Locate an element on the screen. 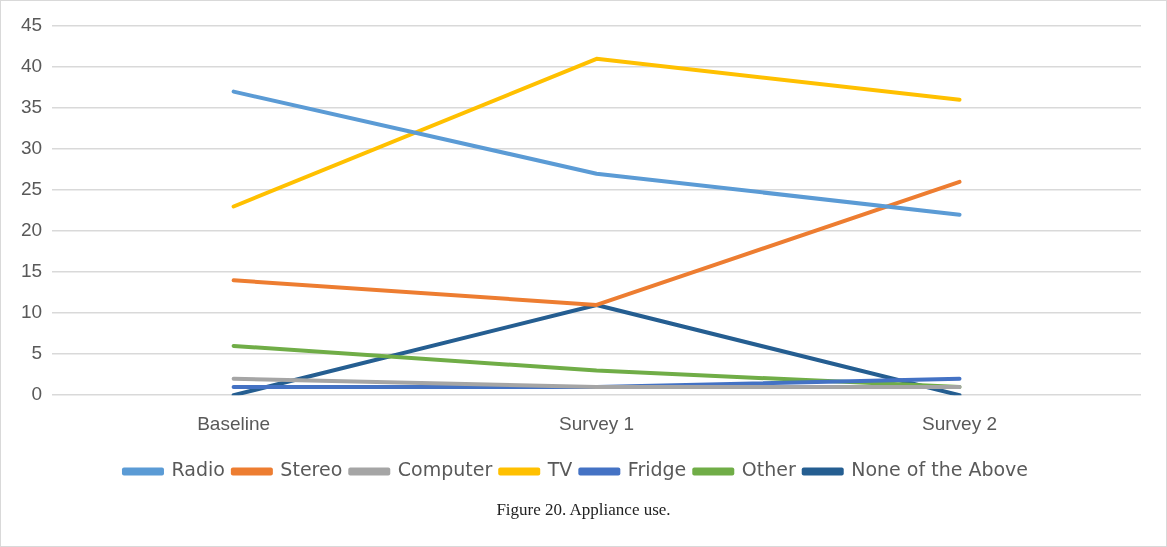 Image resolution: width=1167 pixels, height=547 pixels. legend-label: Computer is located at coordinates (445, 469).